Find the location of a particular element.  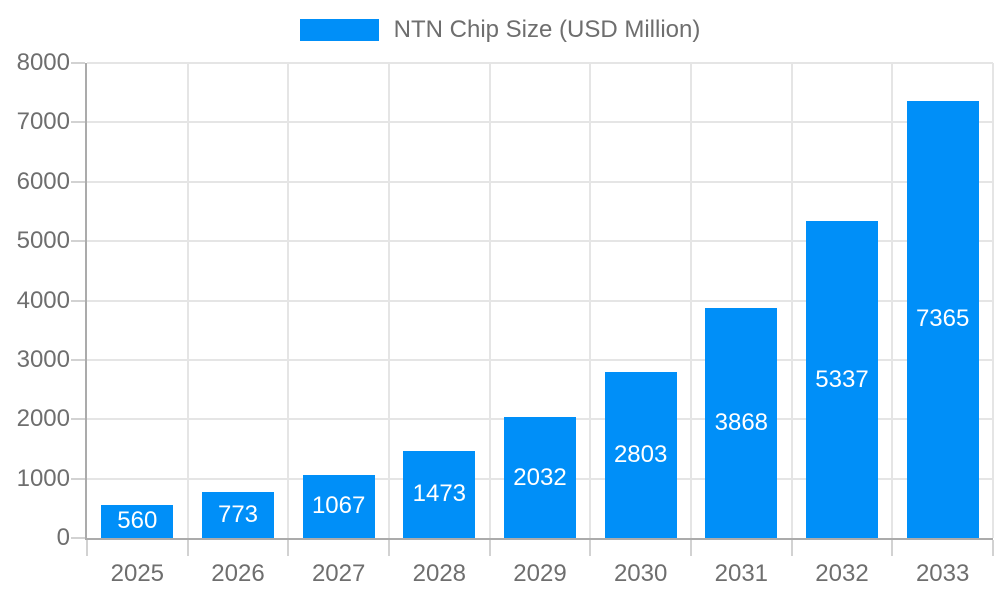

bar: 5337 is located at coordinates (842, 379).